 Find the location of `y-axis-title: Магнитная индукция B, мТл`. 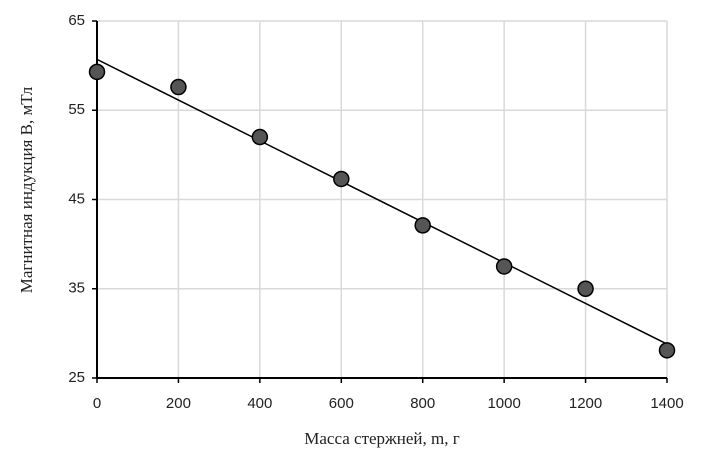

y-axis-title: Магнитная индукция B, мТл is located at coordinates (26, 189).